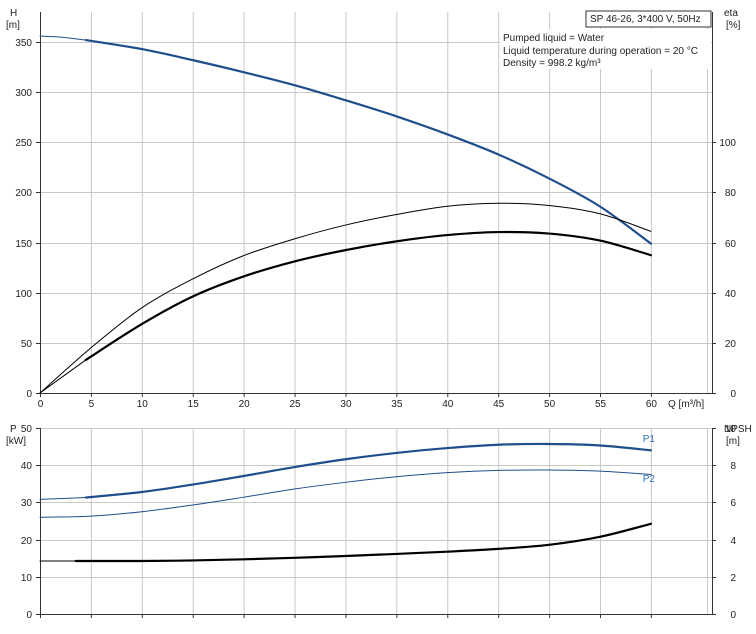  What do you see at coordinates (550, 404) in the screenshot?
I see `x-tick-label: 50` at bounding box center [550, 404].